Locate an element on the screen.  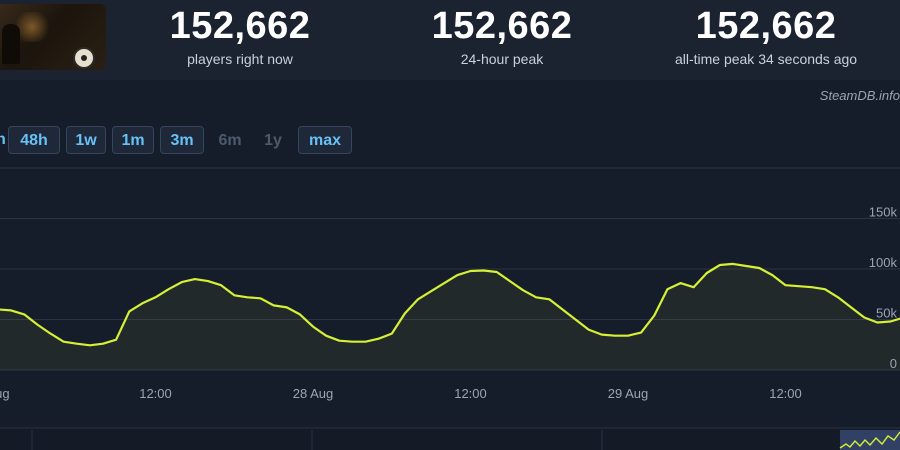
stat-label: all-time peak 34 seconds ago is located at coordinates (766, 59).